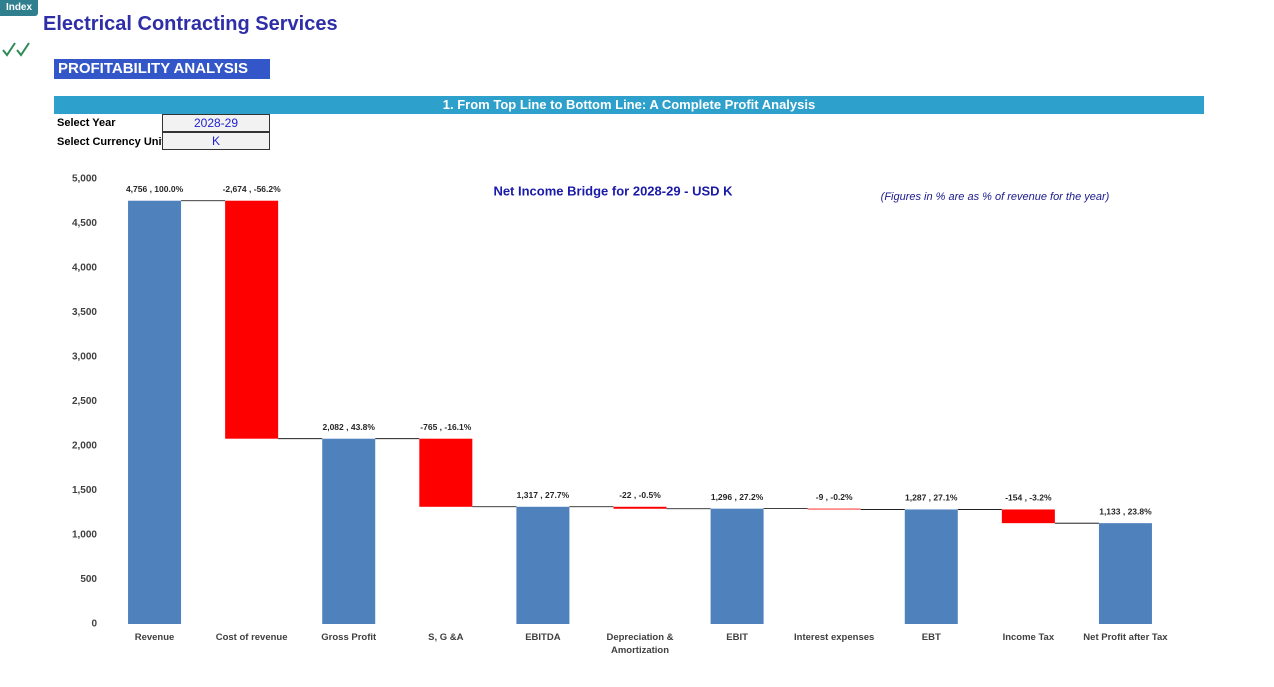 This screenshot has width=1274, height=687. What do you see at coordinates (111, 142) in the screenshot?
I see `unit-label: Select Currency Unit` at bounding box center [111, 142].